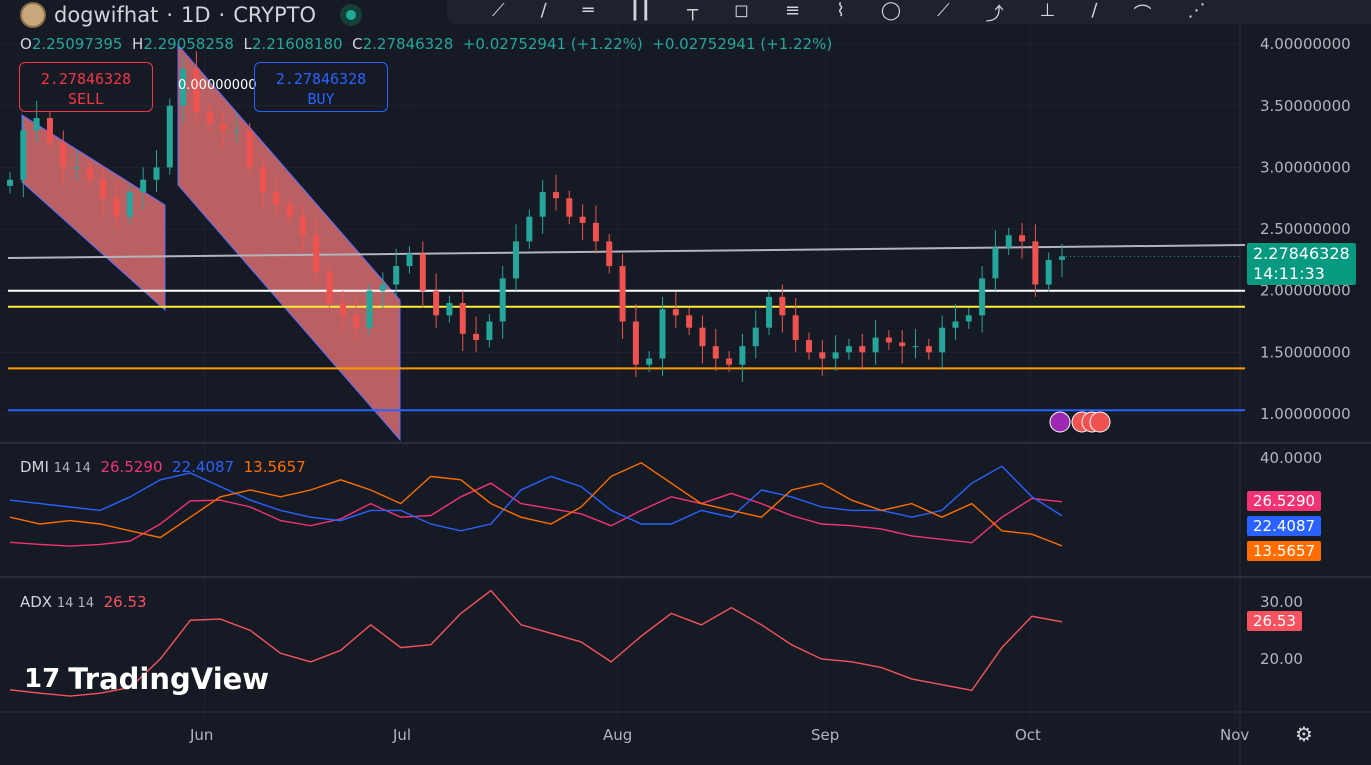 Image resolution: width=1371 pixels, height=765 pixels. I want to click on sell-button: 2.27846328 SELL, so click(86, 87).